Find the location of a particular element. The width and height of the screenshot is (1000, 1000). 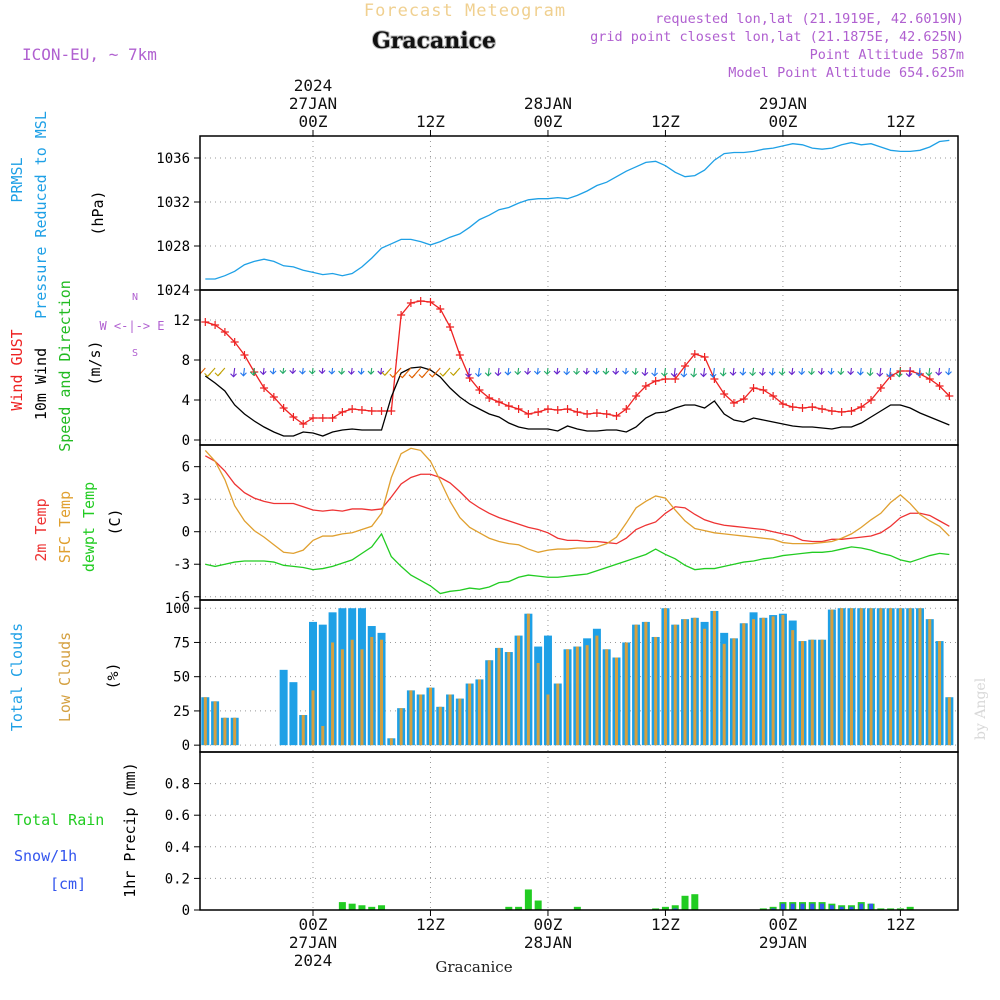

ylabel-direction: Speed and Direction is located at coordinates (65, 366).